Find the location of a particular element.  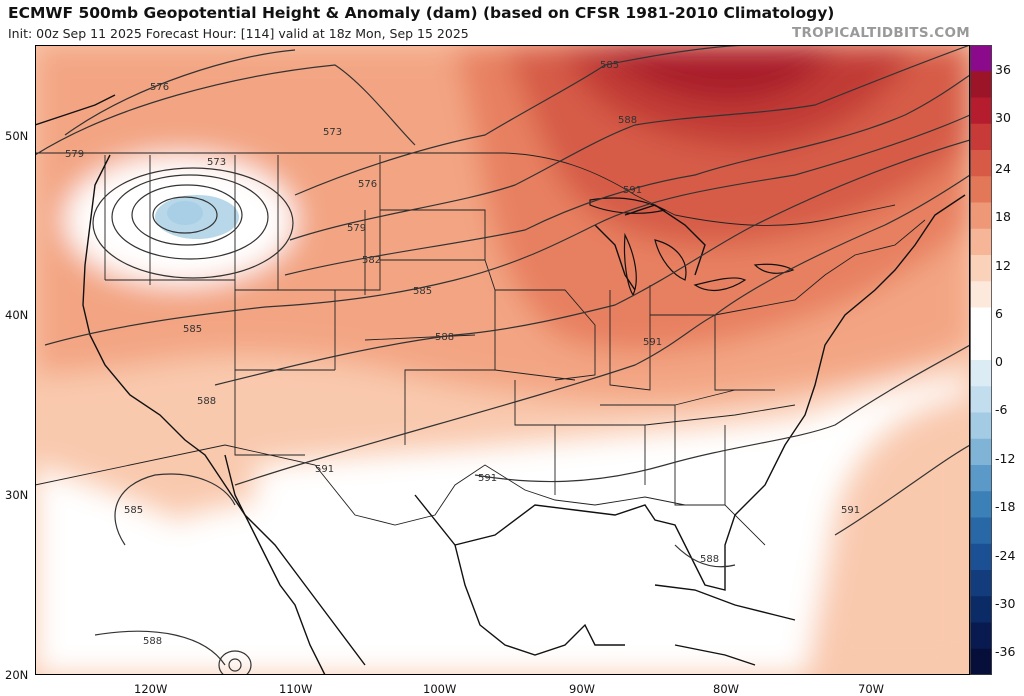

colorbar-label: 30 is located at coordinates (1003, 117).